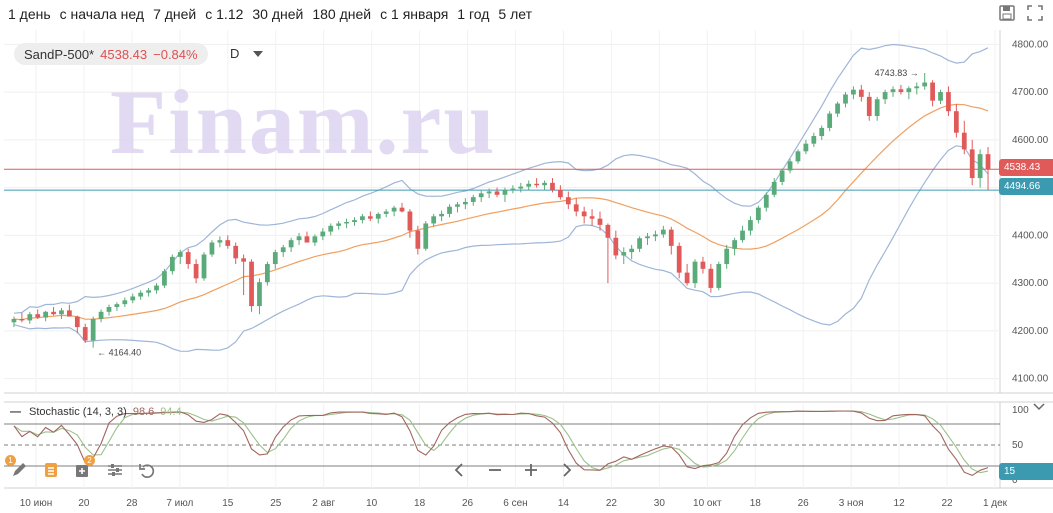 The height and width of the screenshot is (513, 1053). What do you see at coordinates (1030, 379) in the screenshot?
I see `price-tick-label: 4100.00` at bounding box center [1030, 379].